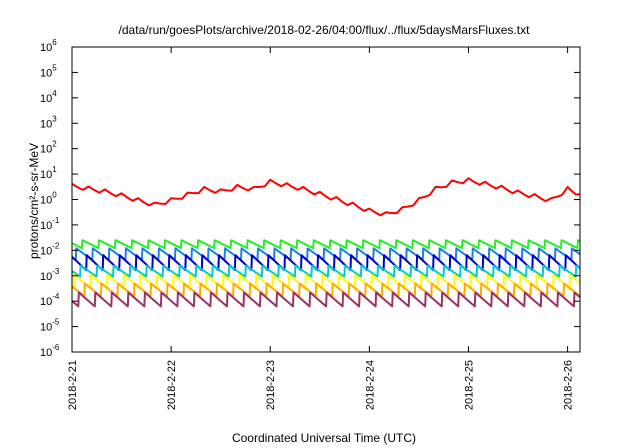 This screenshot has width=640, height=448. What do you see at coordinates (172, 385) in the screenshot?
I see `x-tick-label: 2018-2-22` at bounding box center [172, 385].